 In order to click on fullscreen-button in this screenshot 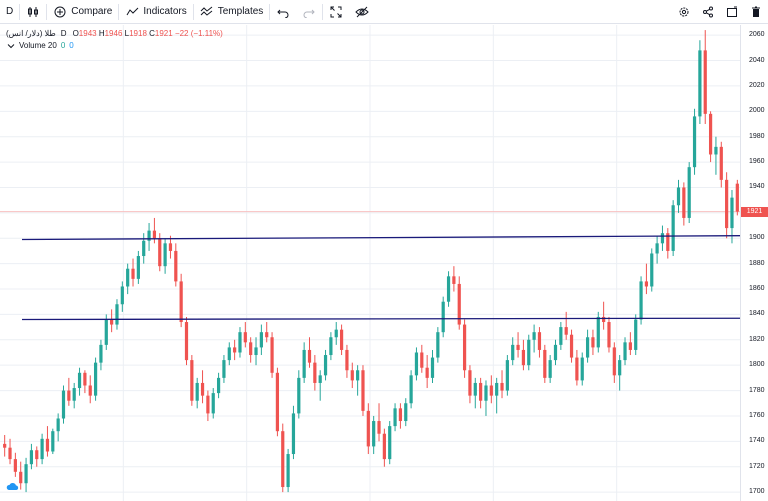, I will do `click(336, 12)`.